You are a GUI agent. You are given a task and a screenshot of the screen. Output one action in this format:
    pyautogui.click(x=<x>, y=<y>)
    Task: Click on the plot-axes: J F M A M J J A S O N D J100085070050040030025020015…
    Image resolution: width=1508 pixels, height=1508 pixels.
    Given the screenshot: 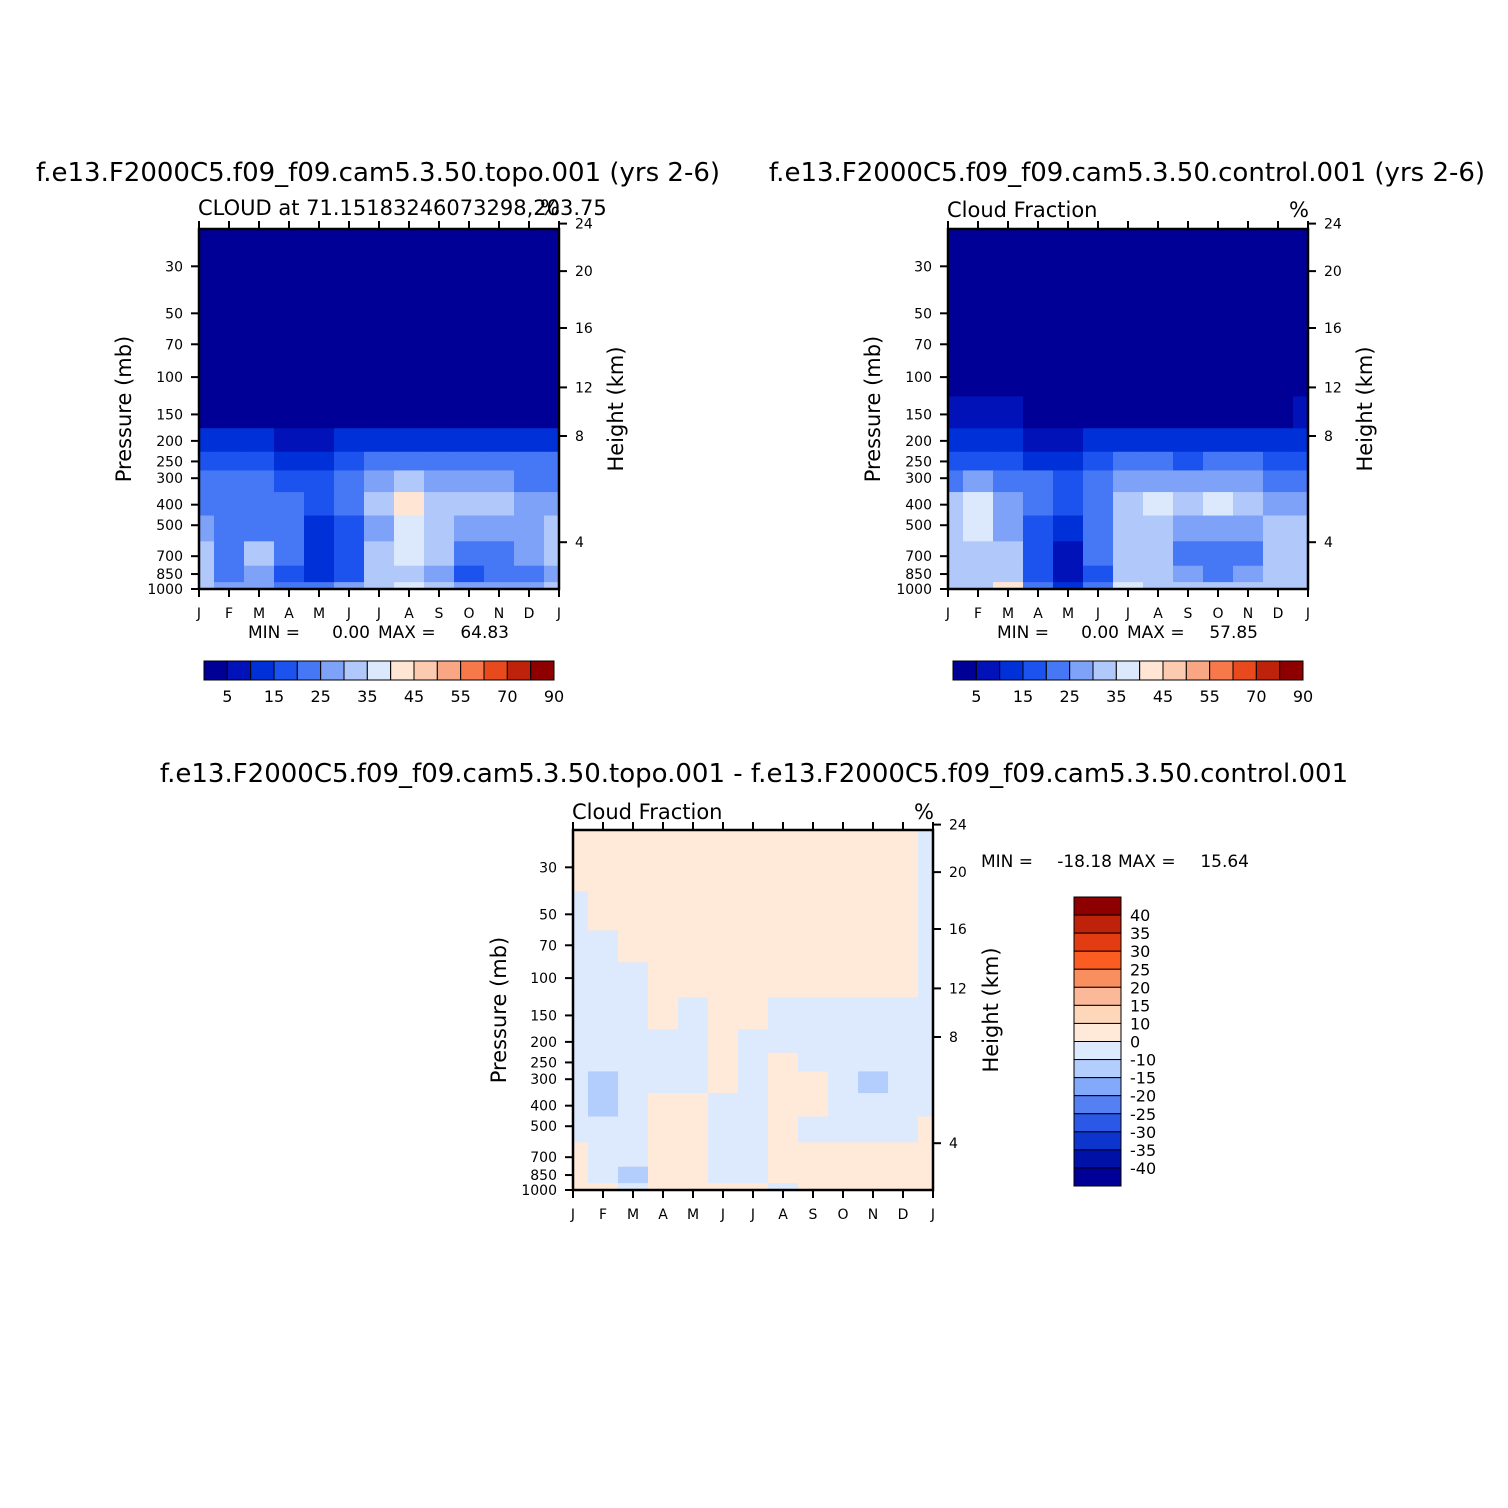 What is the action you would take?
    pyautogui.click(x=1119, y=419)
    